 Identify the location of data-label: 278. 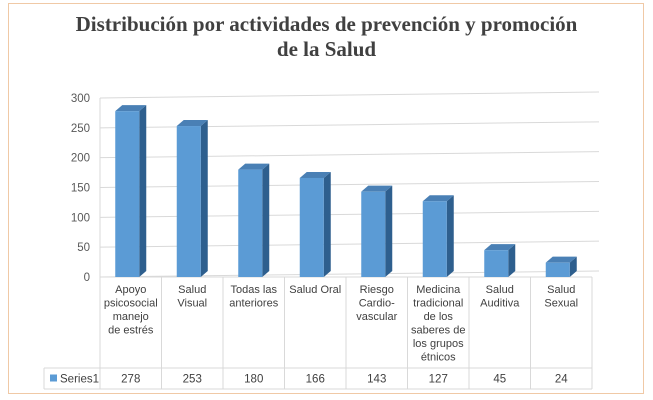
(130, 380).